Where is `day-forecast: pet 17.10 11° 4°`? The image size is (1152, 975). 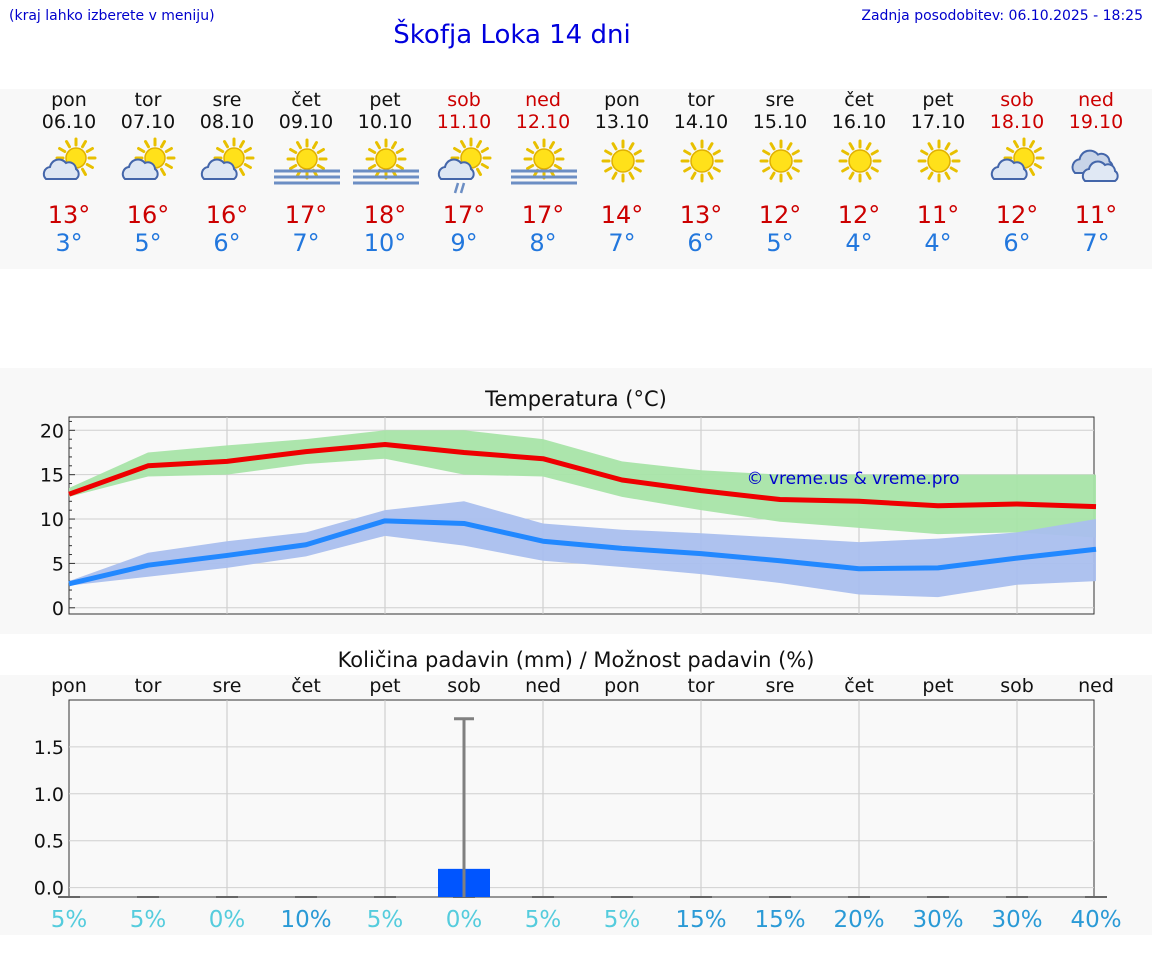
day-forecast: pet 17.10 11° 4° is located at coordinates (938, 173).